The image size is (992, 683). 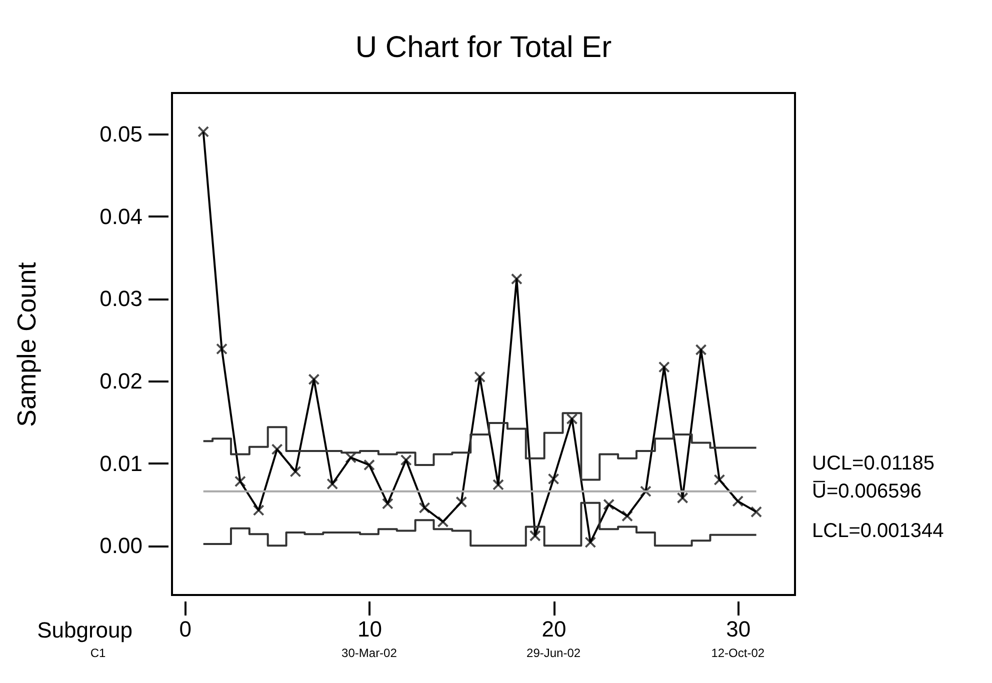 I want to click on text: LCL=0.001344, so click(x=878, y=531).